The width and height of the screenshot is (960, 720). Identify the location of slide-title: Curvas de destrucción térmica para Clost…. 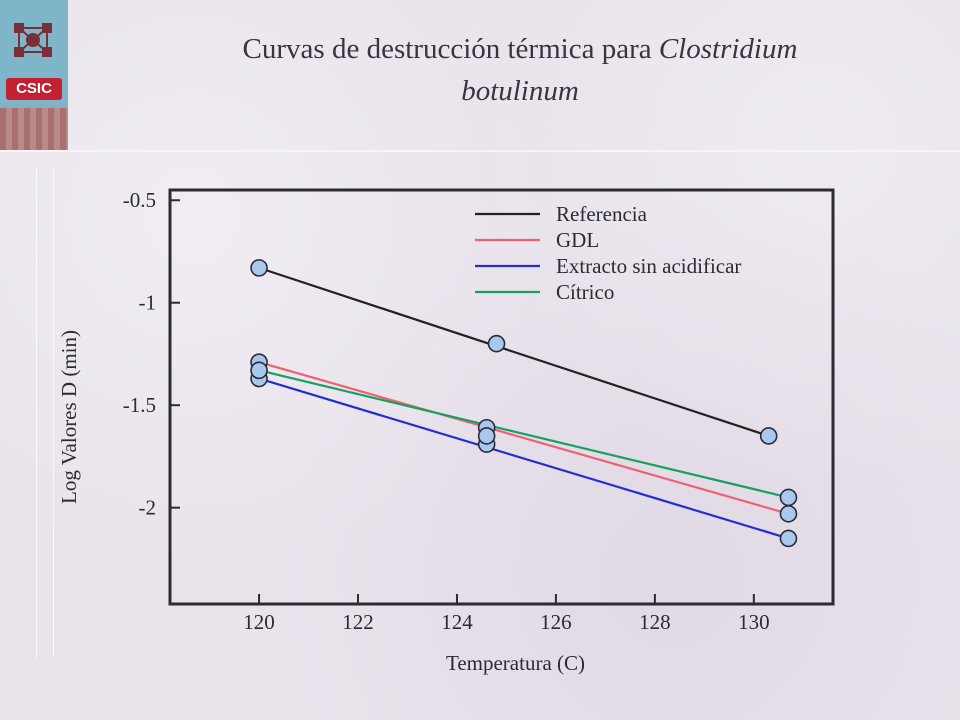
(520, 70).